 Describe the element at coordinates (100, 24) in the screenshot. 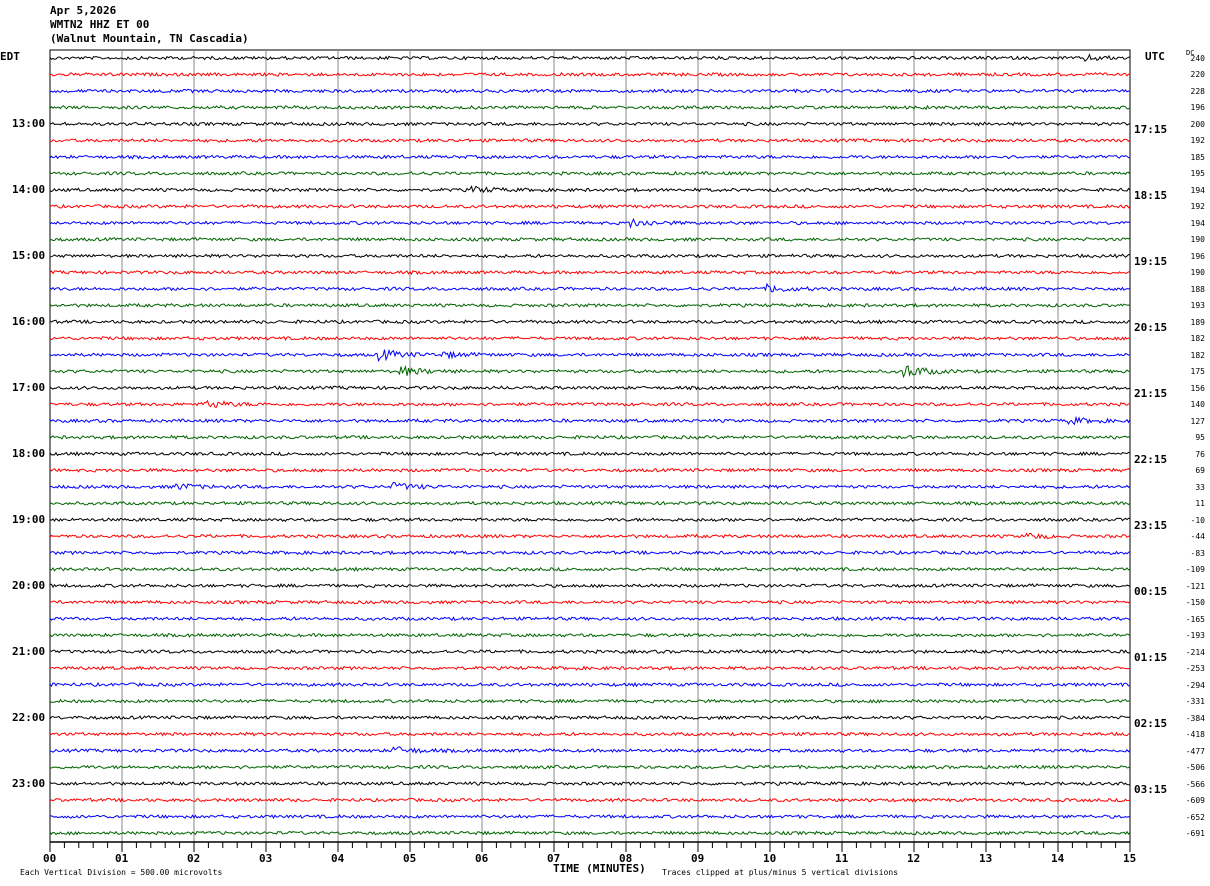

I see `station-label: WMTN2 HHZ ET 00` at that location.